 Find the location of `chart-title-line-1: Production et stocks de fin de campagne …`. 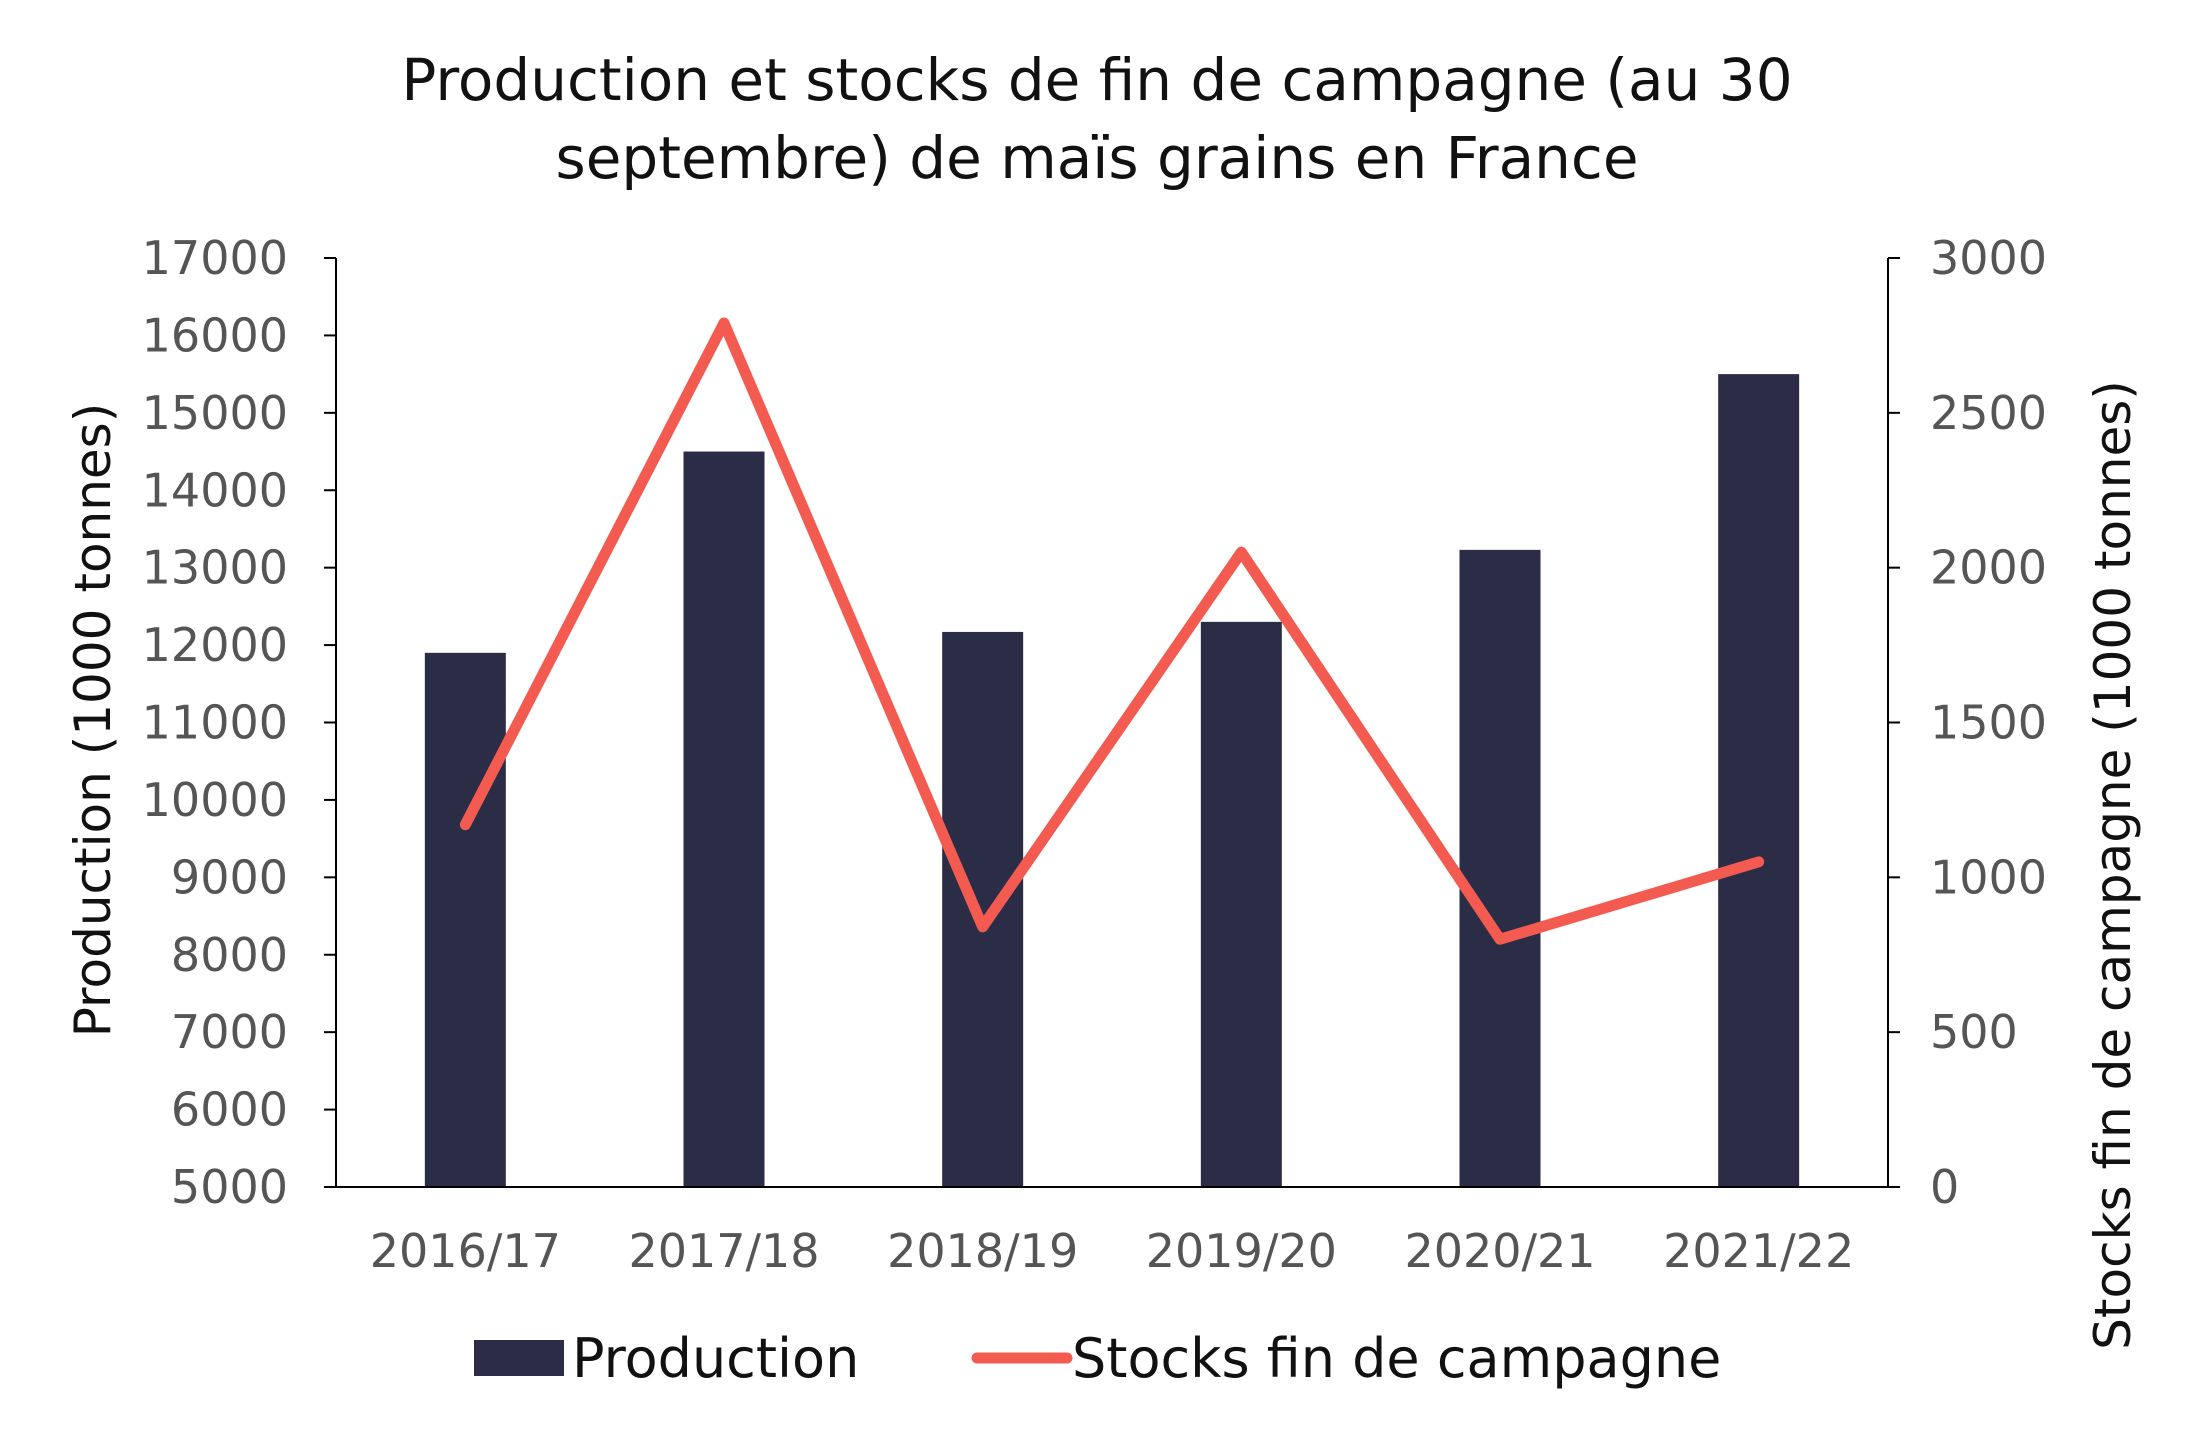

chart-title-line-1: Production et stocks de fin de campagne … is located at coordinates (1096, 80).